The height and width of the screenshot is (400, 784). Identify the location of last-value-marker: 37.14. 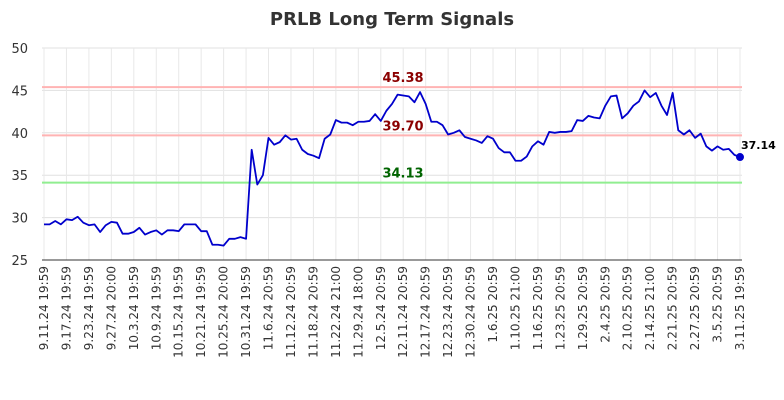
(756, 150).